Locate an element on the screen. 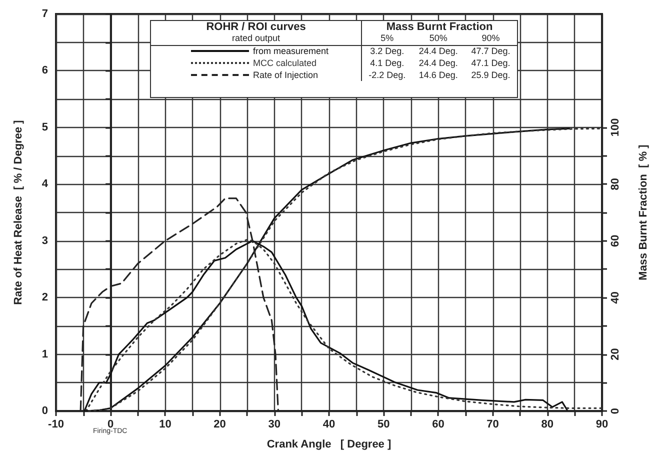 The width and height of the screenshot is (658, 455). annotation: 47.1 Deg. is located at coordinates (491, 63).